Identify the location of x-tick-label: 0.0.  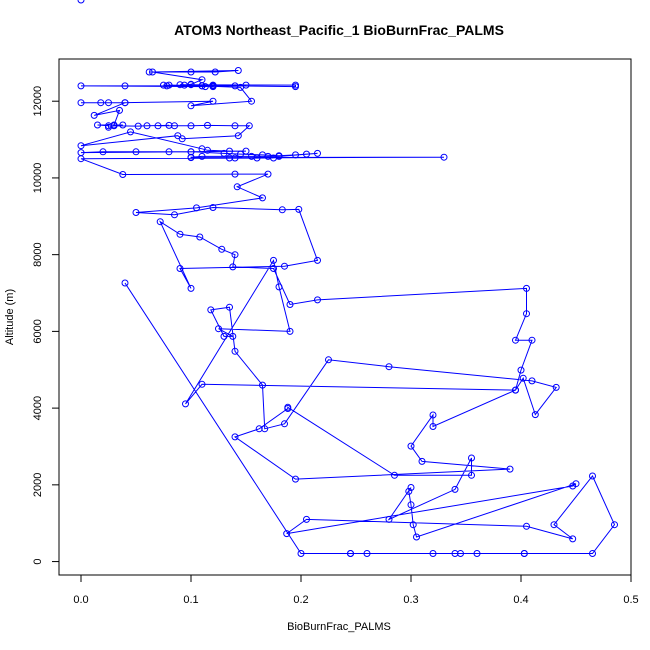
(80, 600).